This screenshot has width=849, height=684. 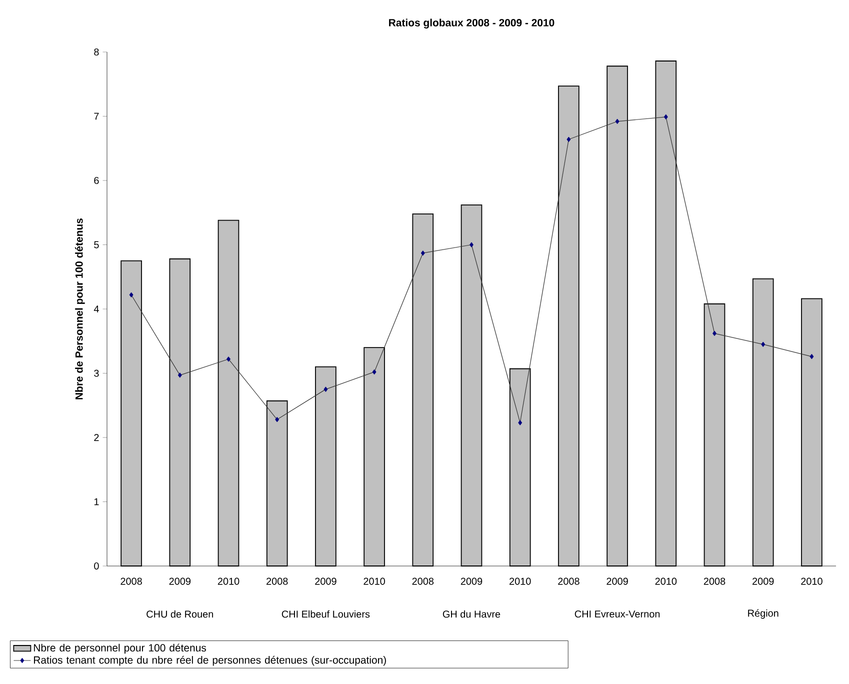 I want to click on y-tick-label: 2, so click(x=96, y=437).